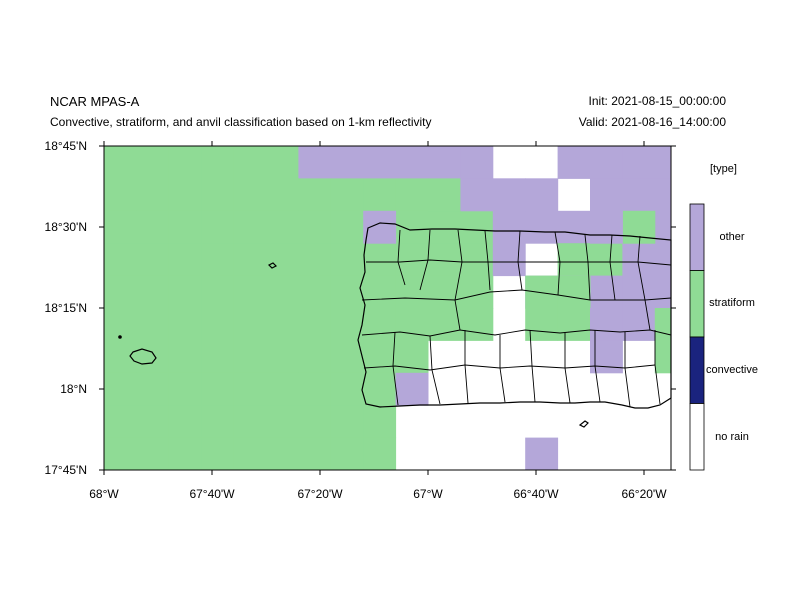  What do you see at coordinates (536, 494) in the screenshot?
I see `lon-label-66-40w: 66°40'W` at bounding box center [536, 494].